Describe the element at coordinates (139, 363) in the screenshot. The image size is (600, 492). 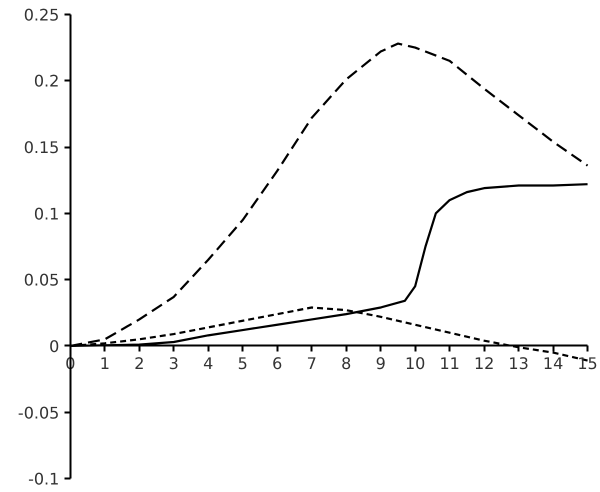
I see `x-tick-label: 2` at that location.